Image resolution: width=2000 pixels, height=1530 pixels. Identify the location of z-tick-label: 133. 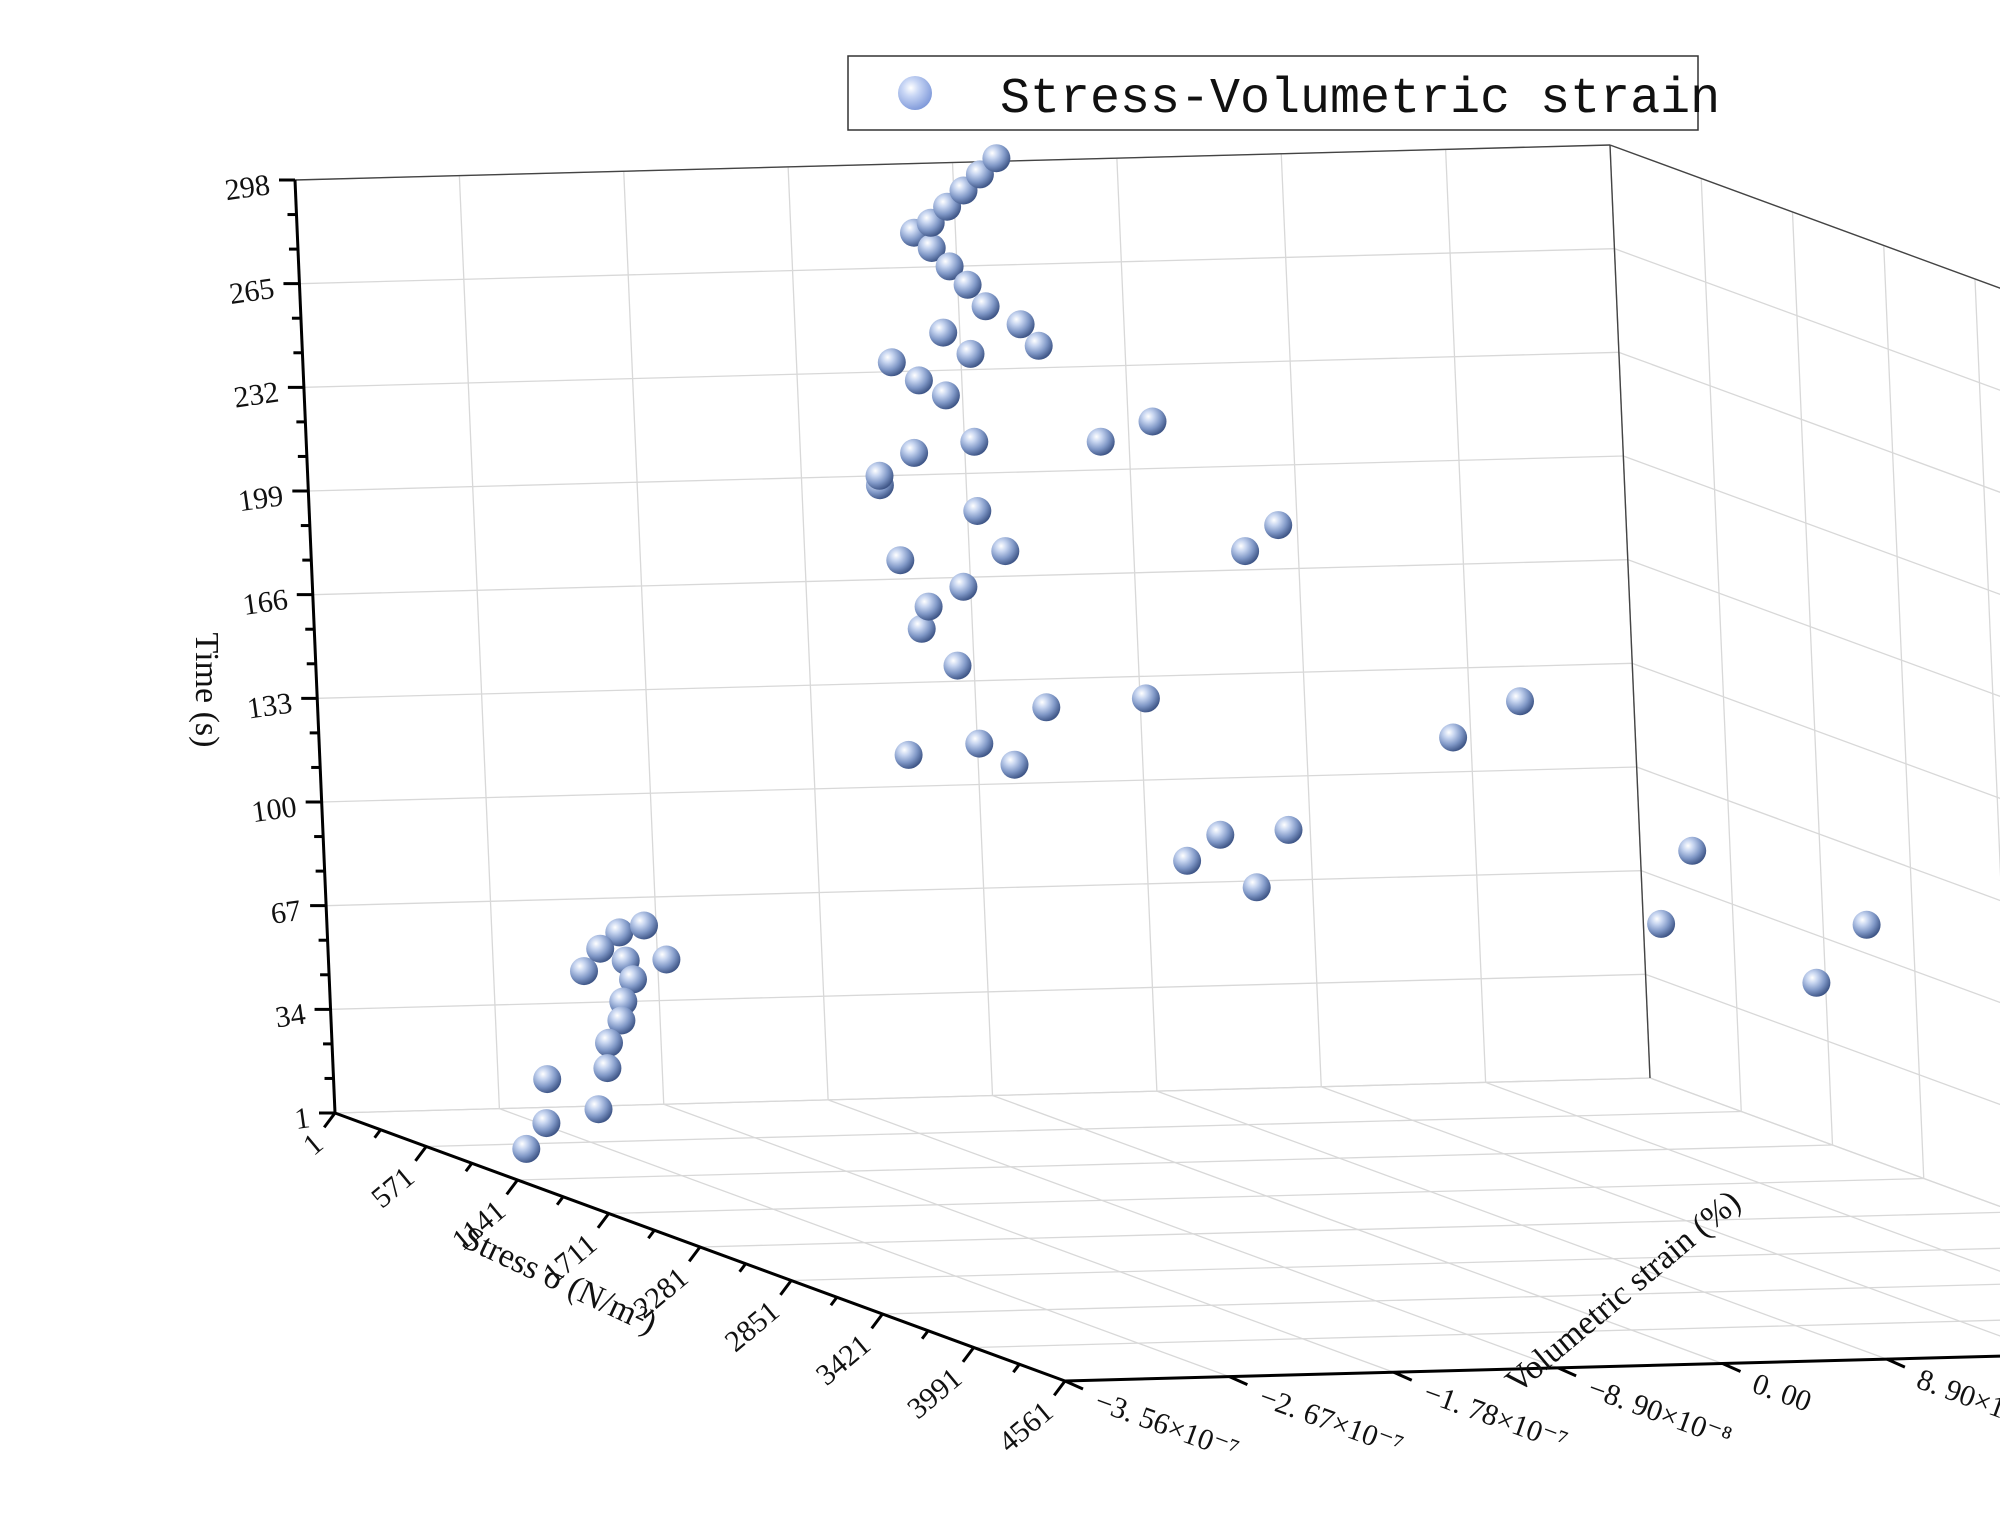
(269, 706).